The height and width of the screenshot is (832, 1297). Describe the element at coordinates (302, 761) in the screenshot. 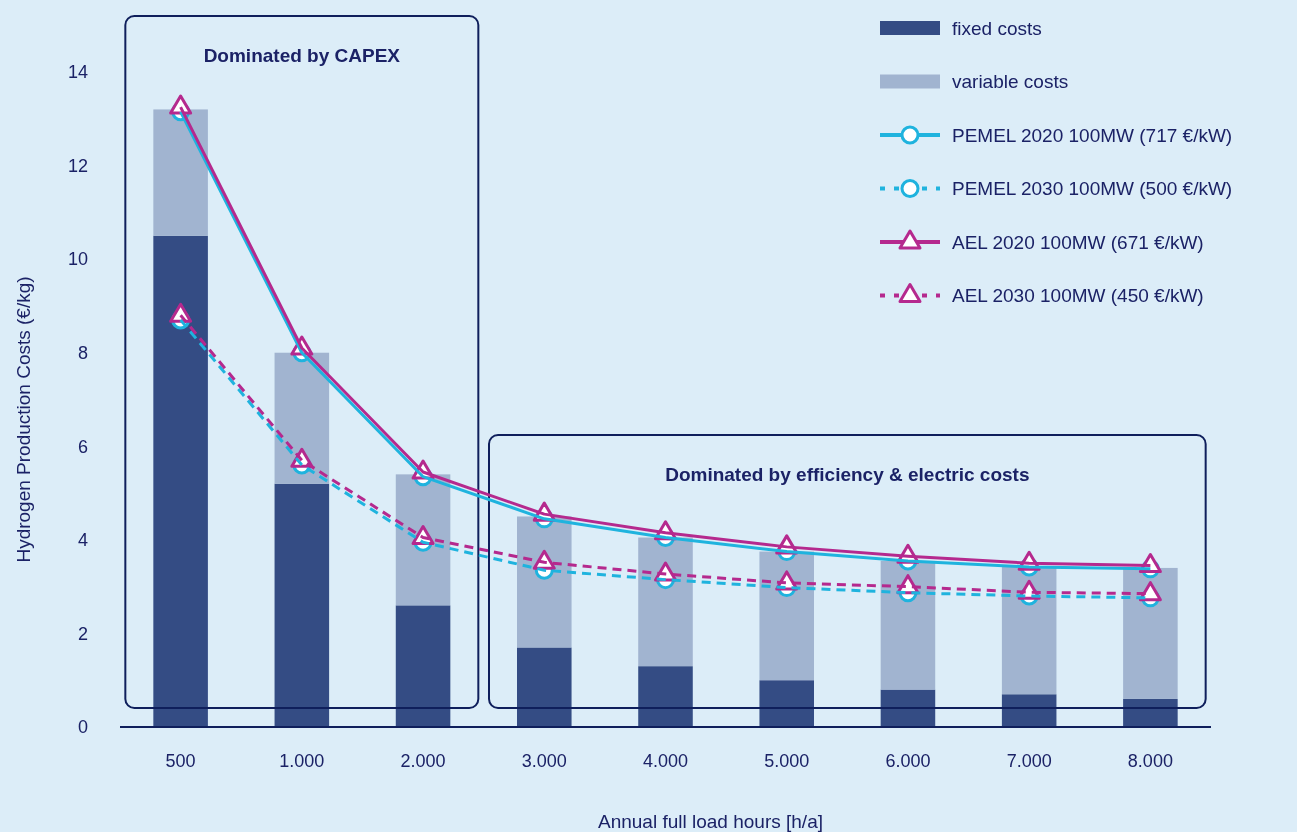

I see `x-tick-label: 1.000` at that location.